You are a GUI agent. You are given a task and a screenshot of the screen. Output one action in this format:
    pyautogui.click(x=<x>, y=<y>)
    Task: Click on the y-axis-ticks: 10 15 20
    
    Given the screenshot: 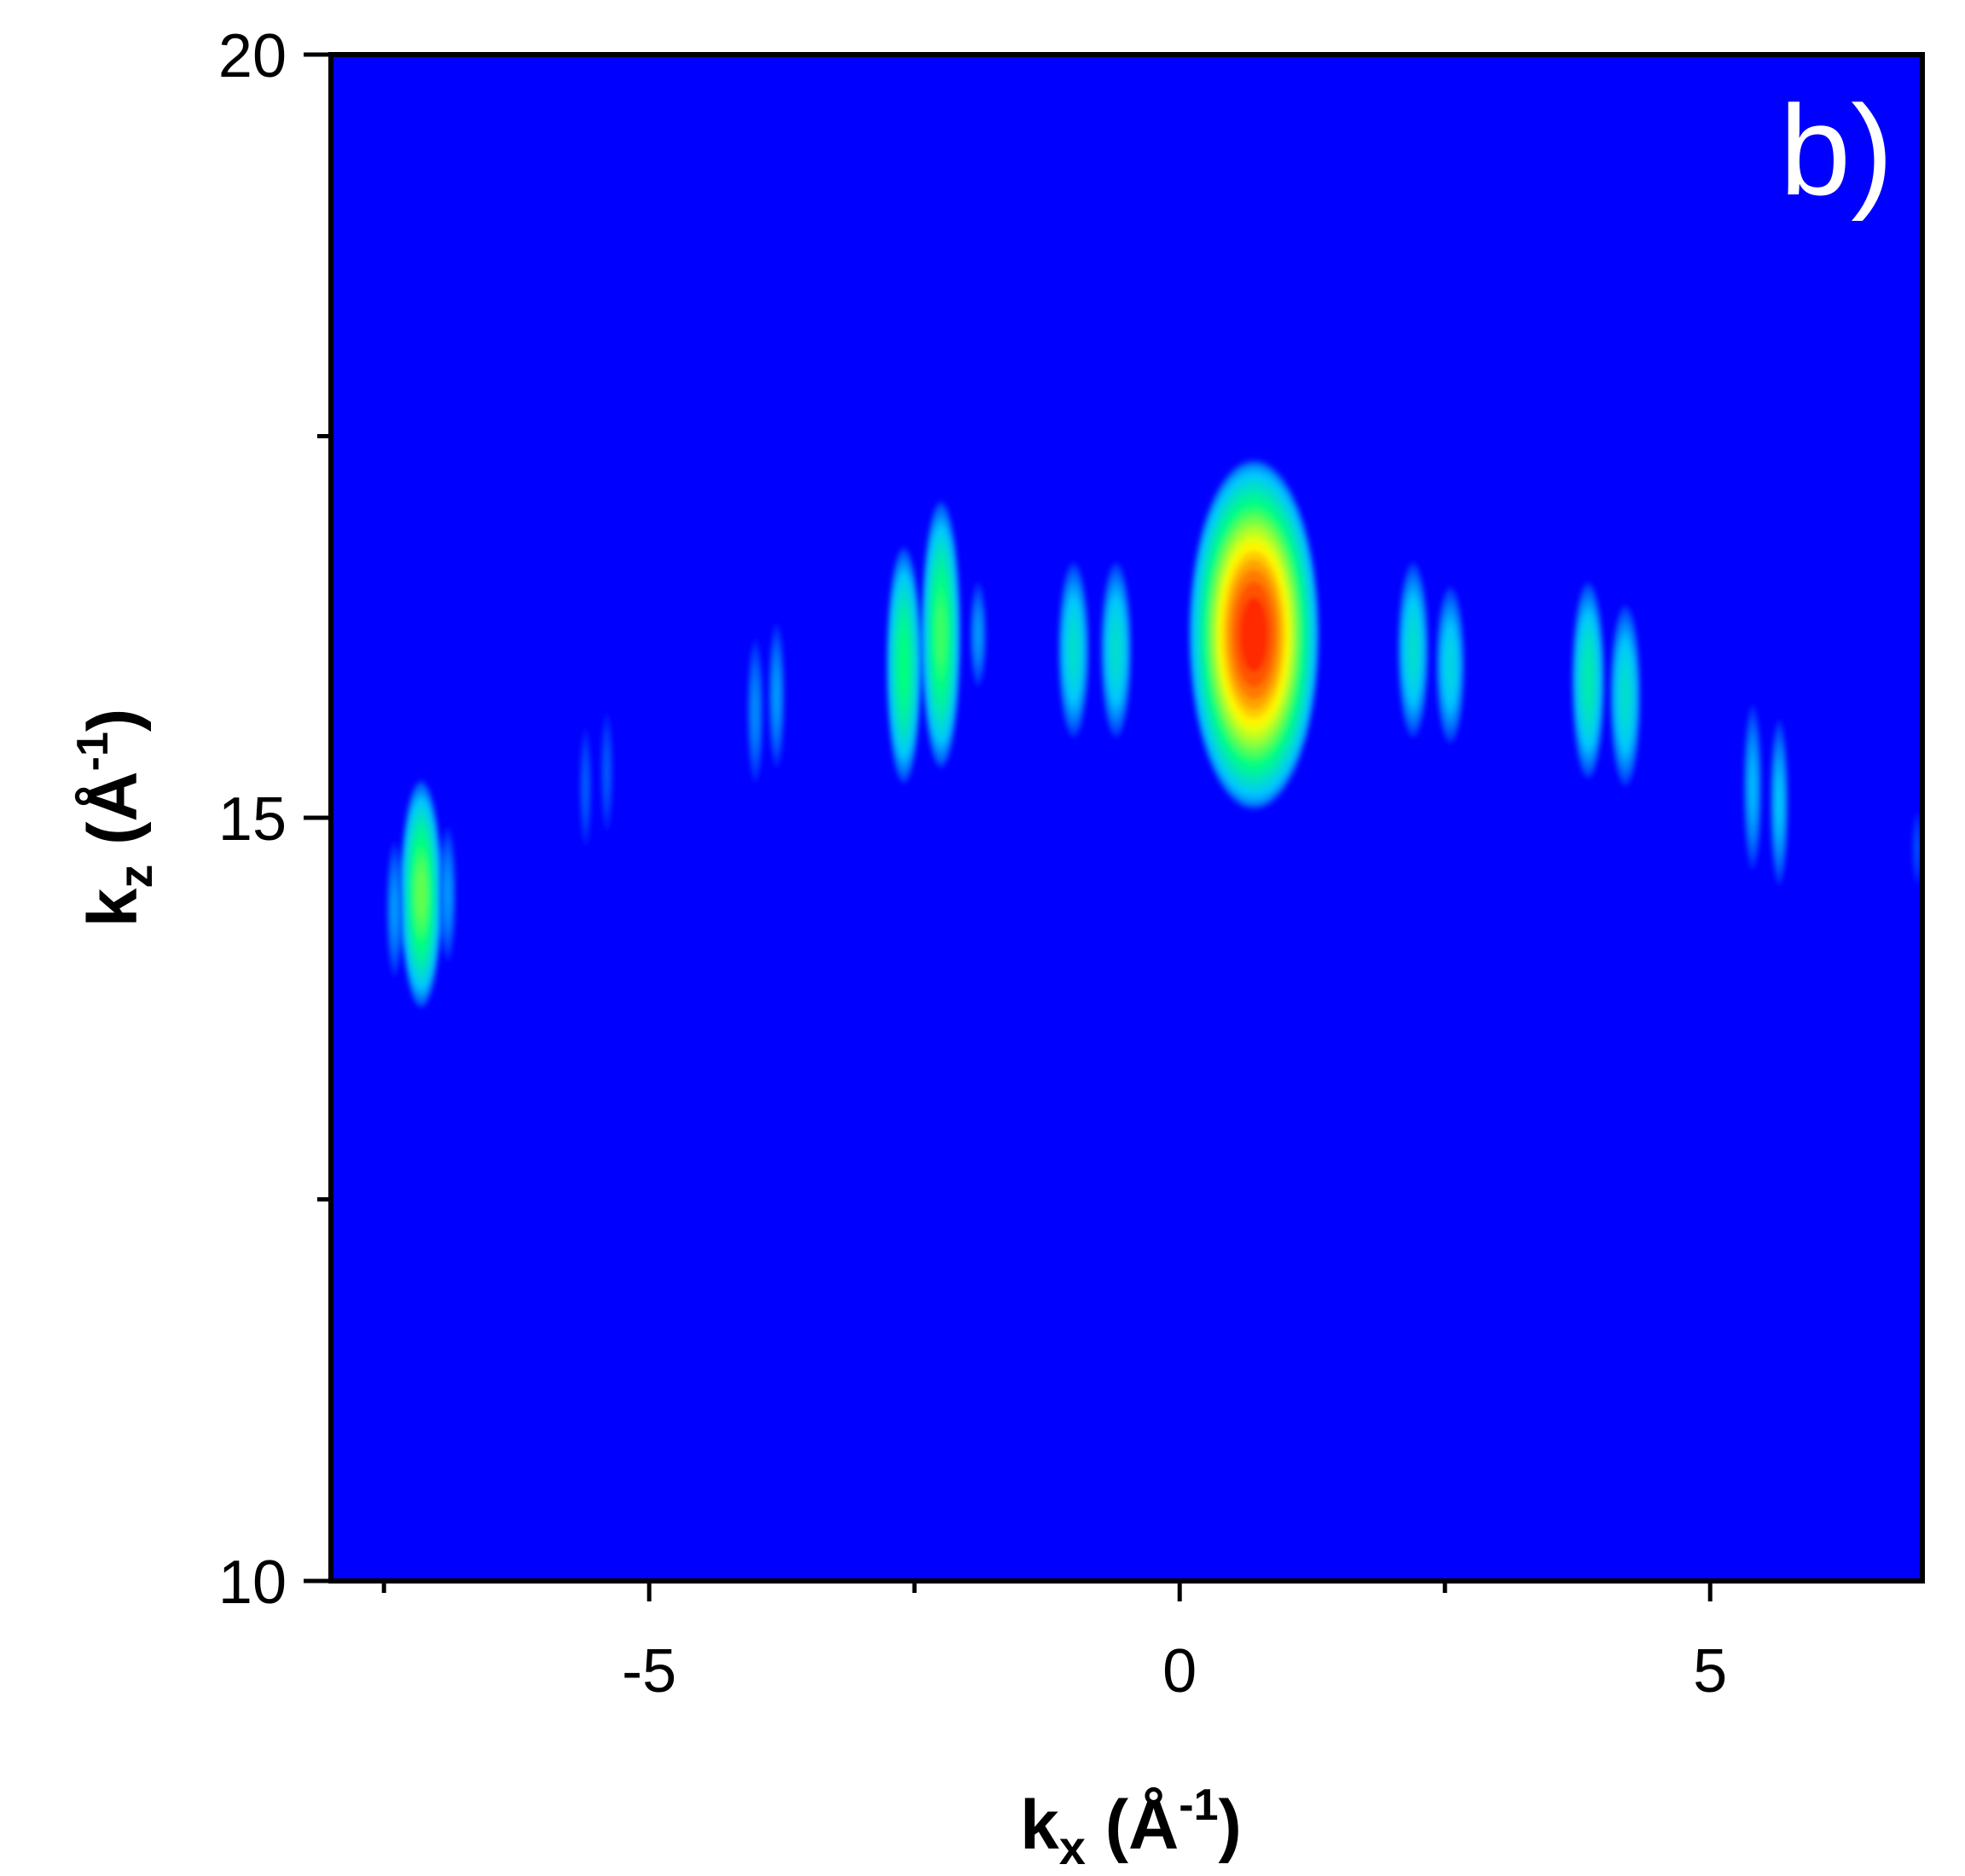 What is the action you would take?
    pyautogui.click(x=275, y=820)
    